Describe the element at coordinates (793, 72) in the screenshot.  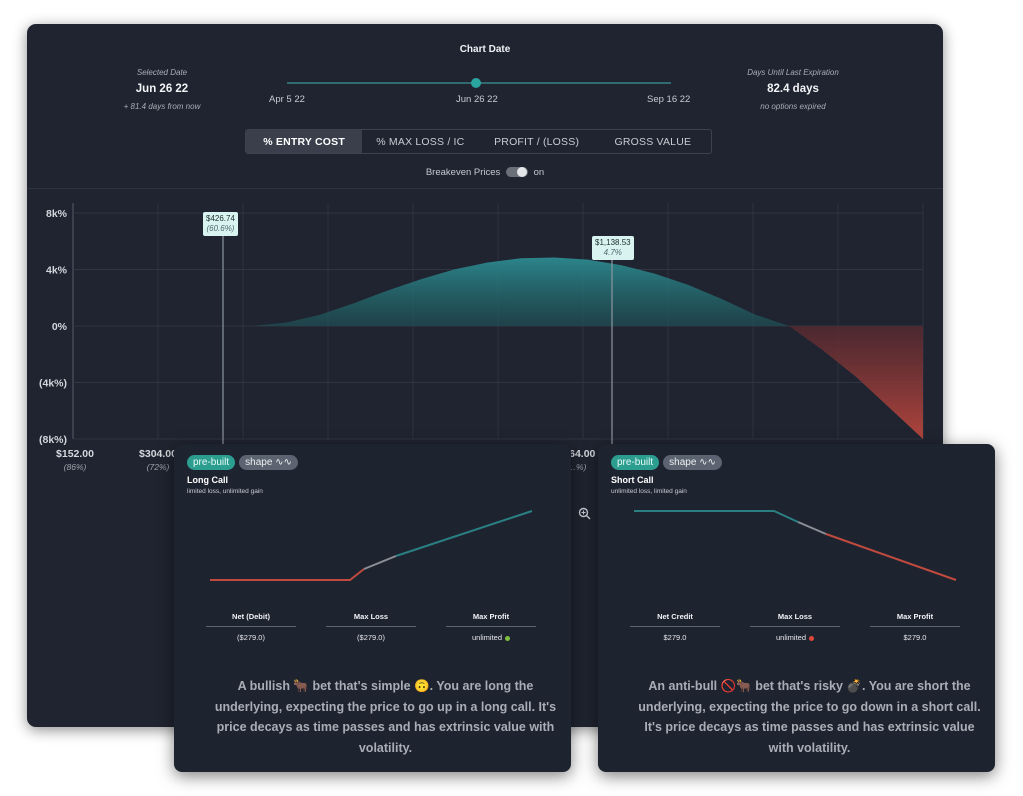
I see `days-label: Days Until Last Expiration` at that location.